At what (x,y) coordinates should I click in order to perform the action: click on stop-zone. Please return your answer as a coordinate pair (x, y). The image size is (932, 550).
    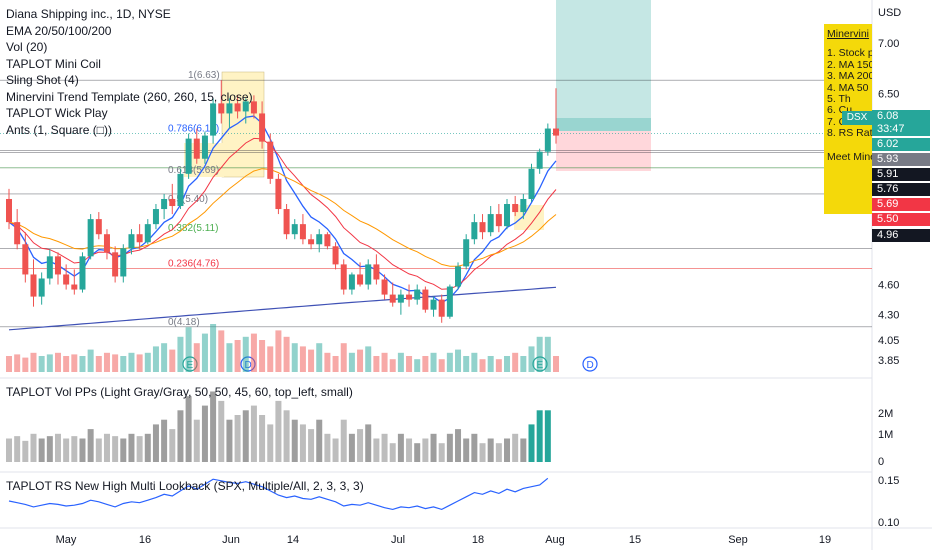
    Looking at the image, I should click on (603, 151).